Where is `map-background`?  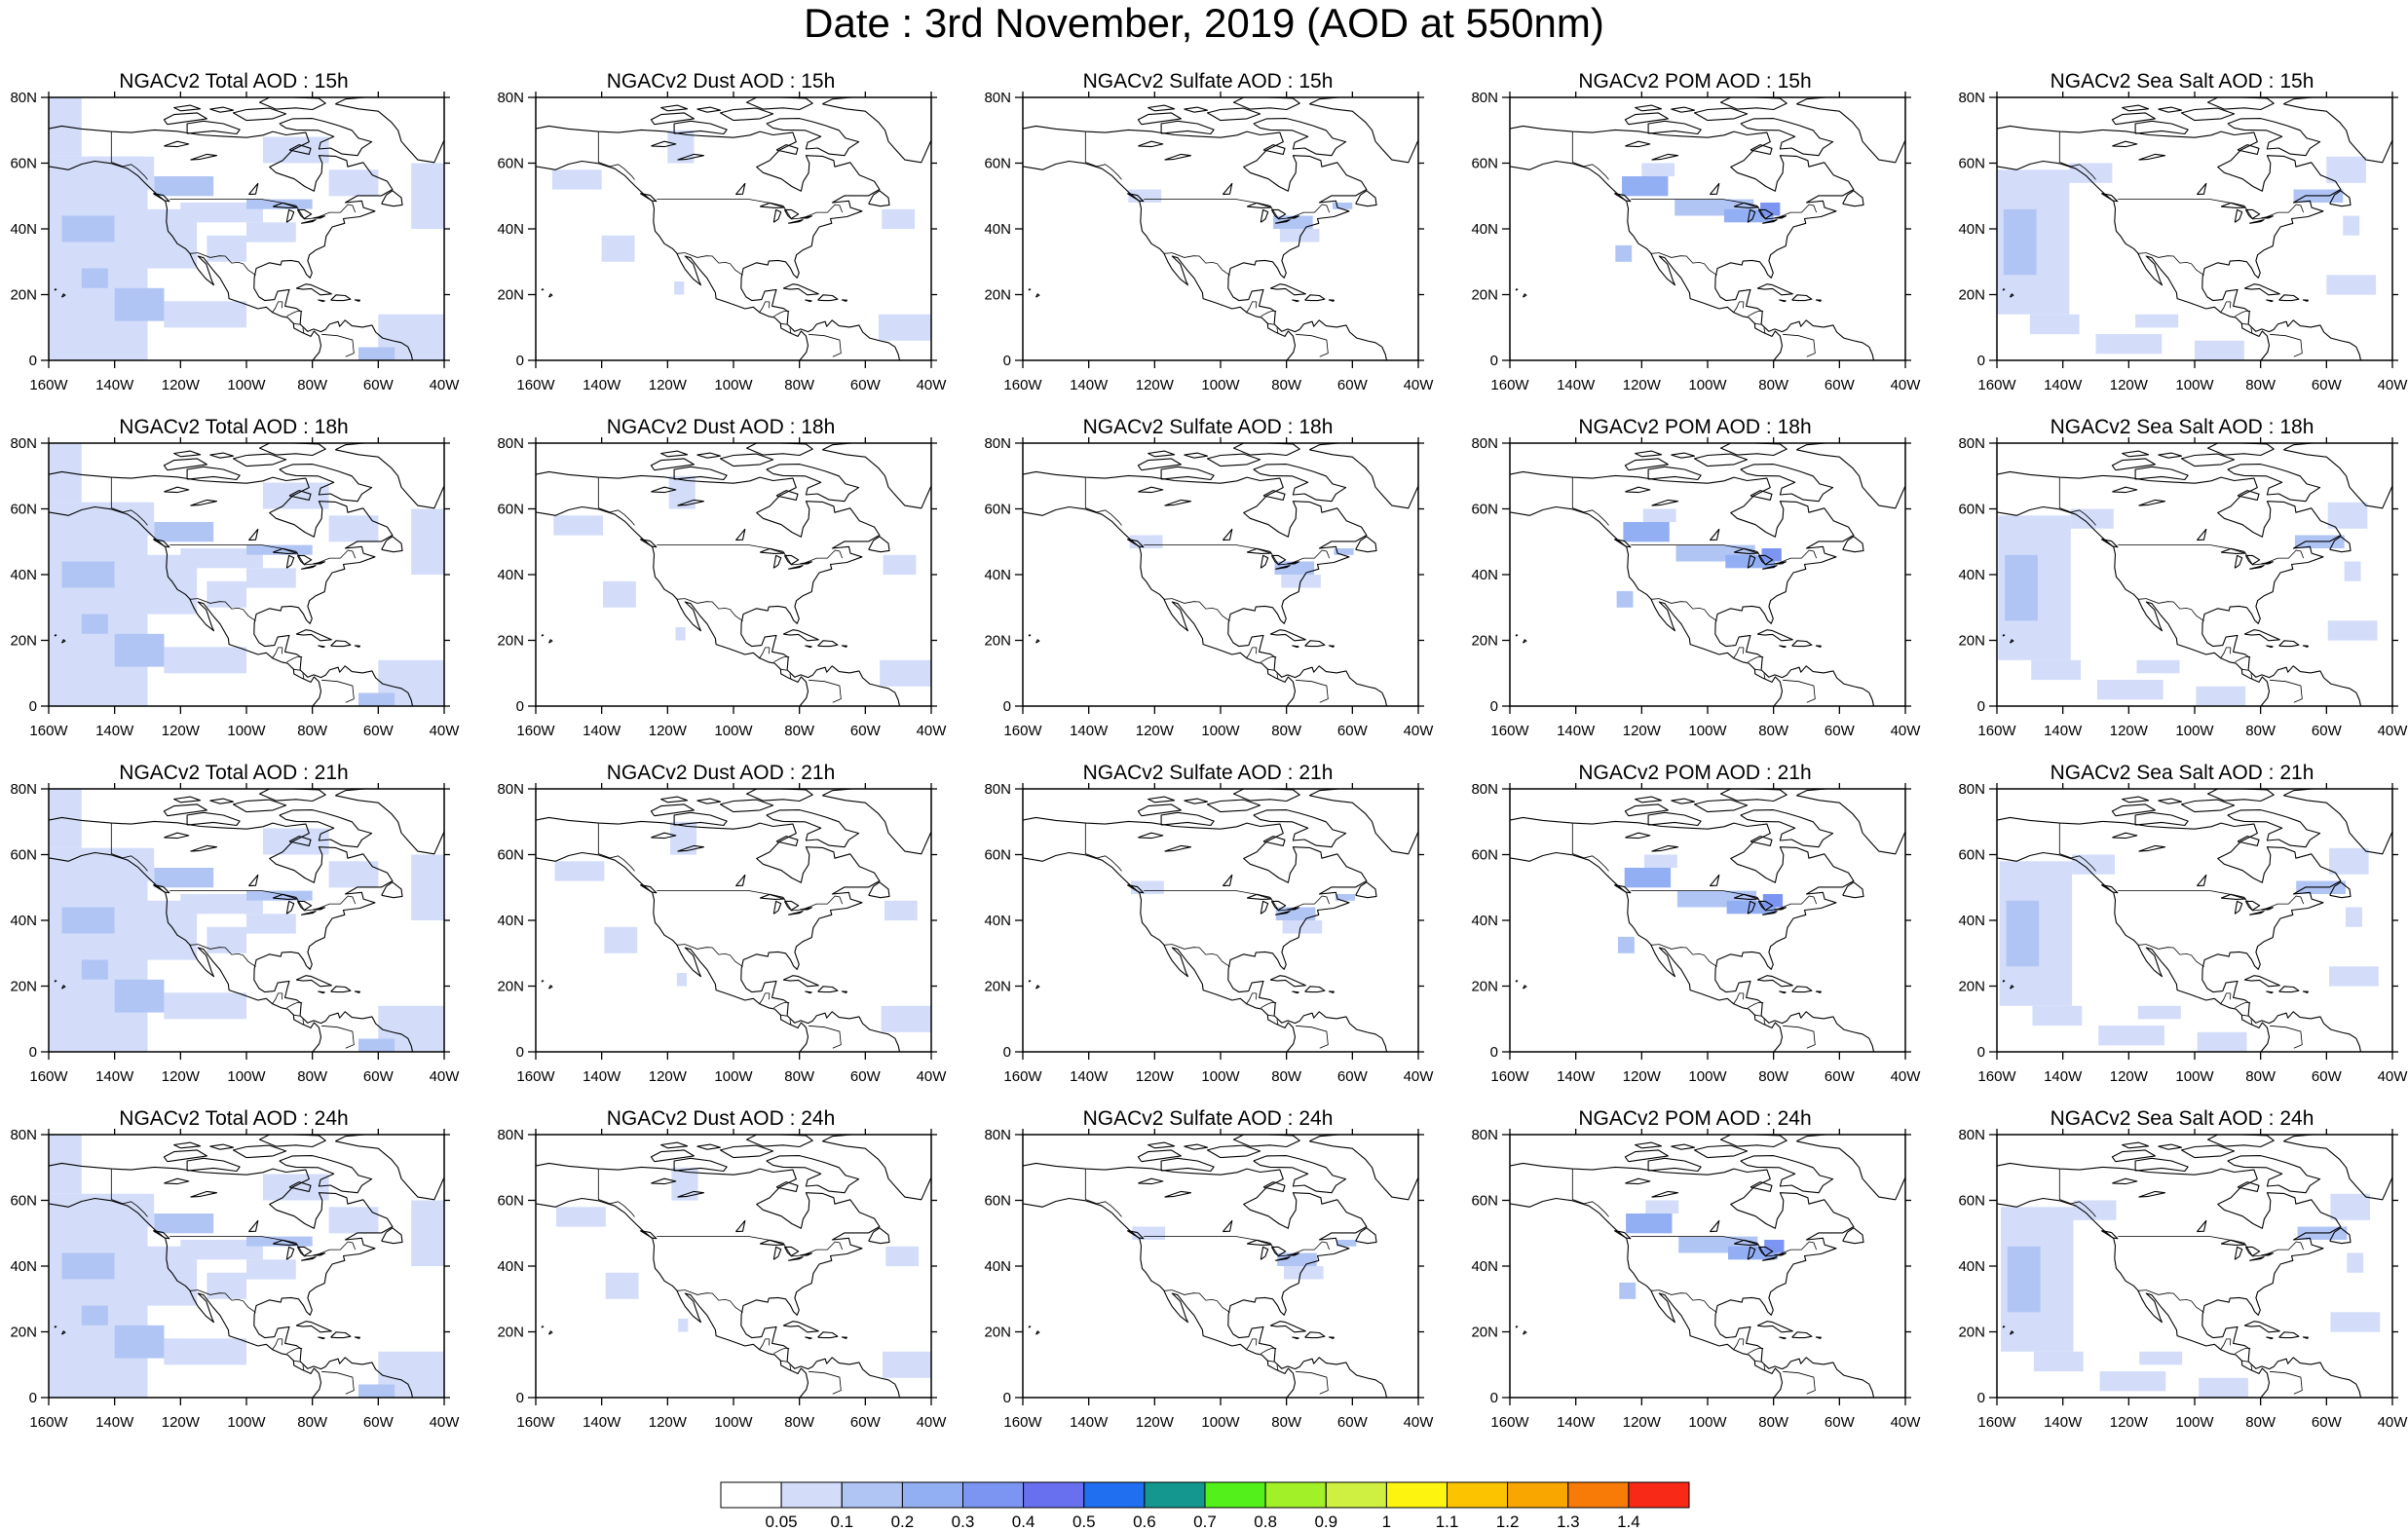 map-background is located at coordinates (1220, 1266).